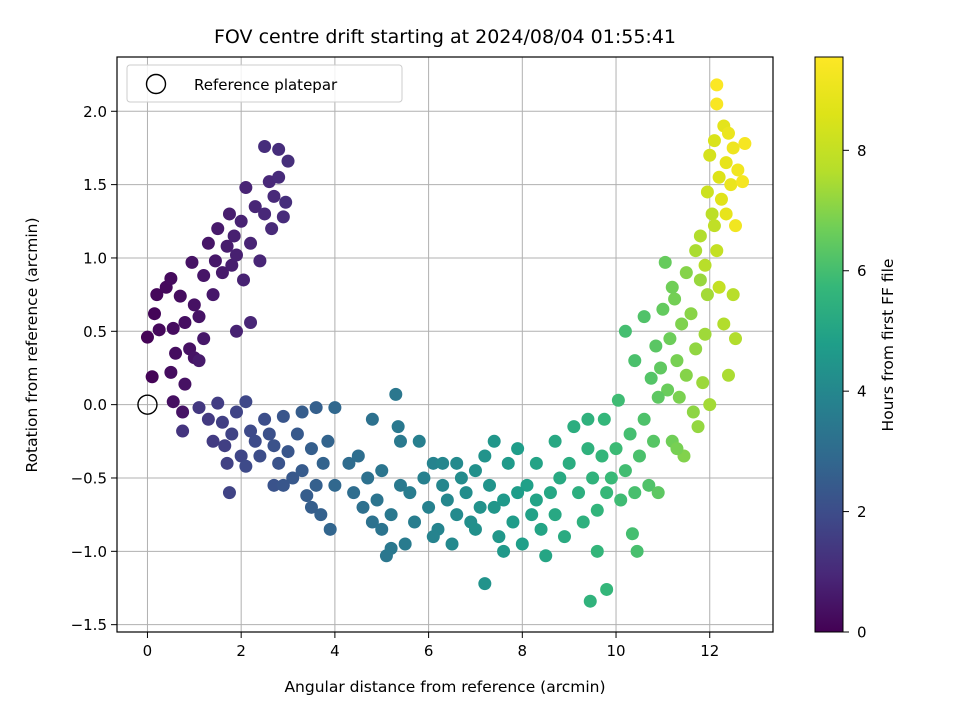 The image size is (960, 720). Describe the element at coordinates (829, 344) in the screenshot. I see `colorbar-gradient` at that location.